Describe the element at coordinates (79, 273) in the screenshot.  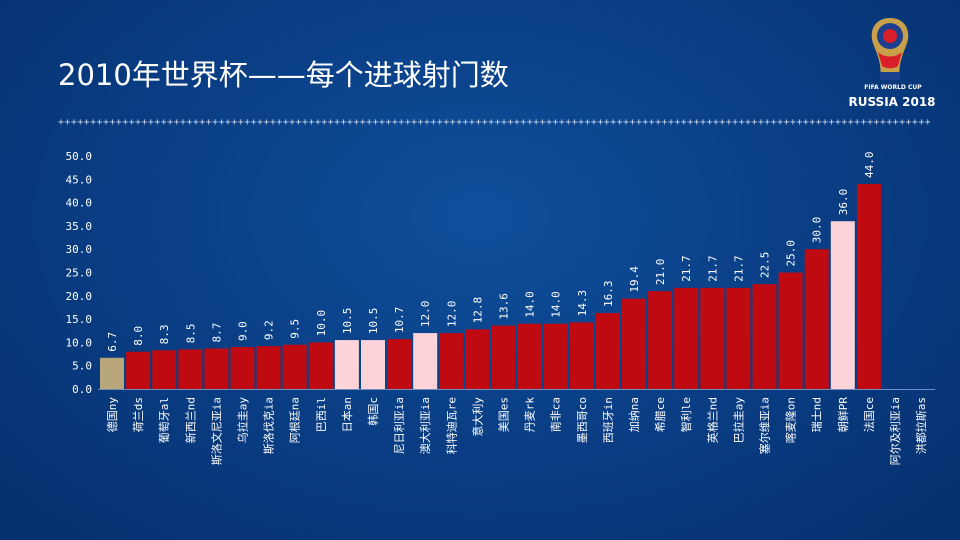
I see `y-tick-label: 25.0` at that location.